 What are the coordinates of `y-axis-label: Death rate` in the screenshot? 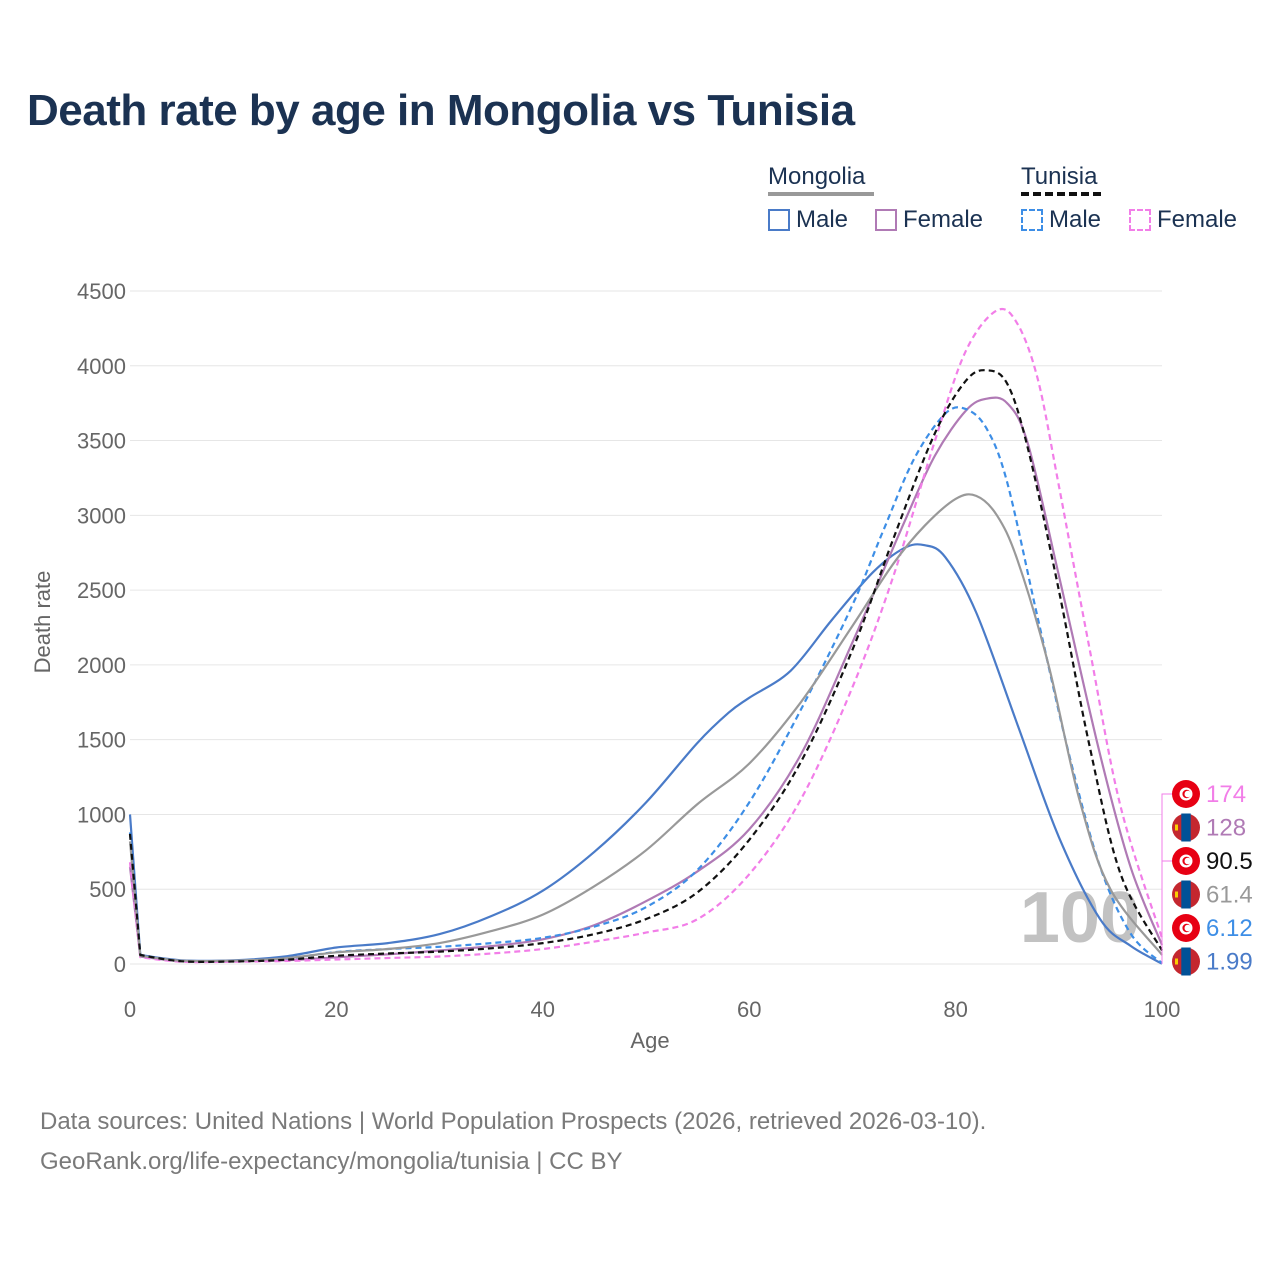 It's located at (42, 622).